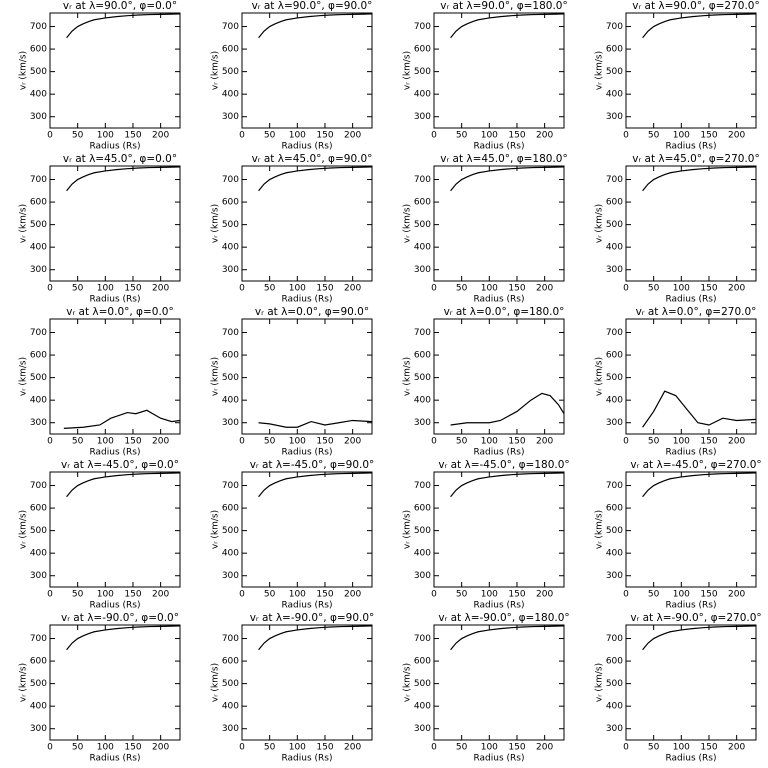  I want to click on chart-title: vᵣ at λ=-90.0°, φ=270.0°, so click(695, 618).